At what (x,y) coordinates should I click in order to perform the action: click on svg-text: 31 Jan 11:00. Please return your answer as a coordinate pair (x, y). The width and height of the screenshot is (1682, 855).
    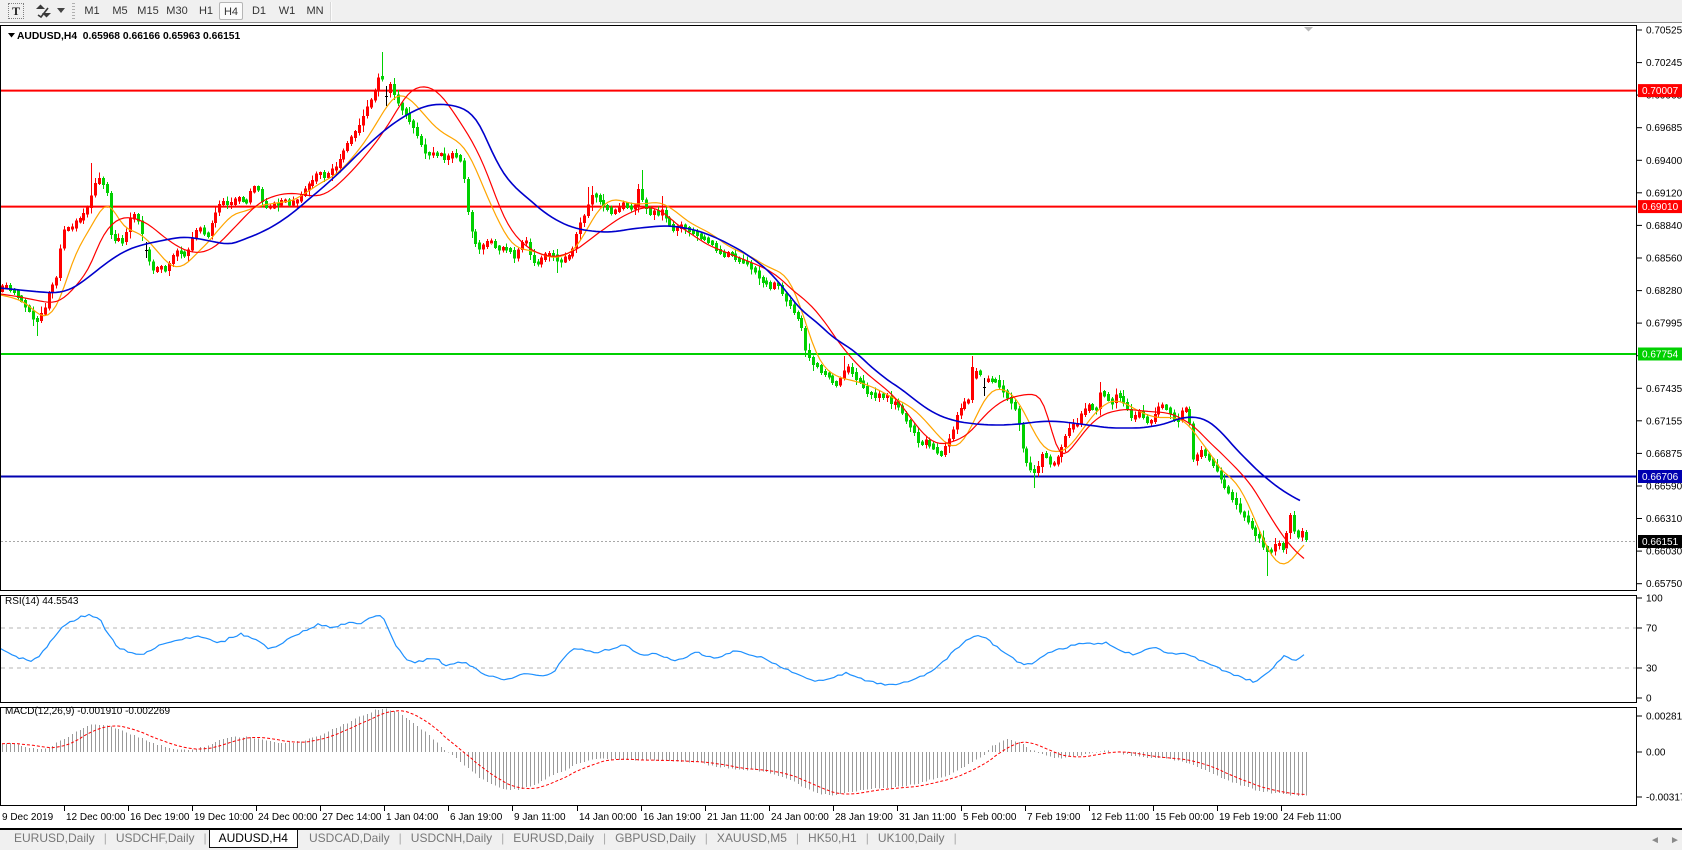
    Looking at the image, I should click on (928, 817).